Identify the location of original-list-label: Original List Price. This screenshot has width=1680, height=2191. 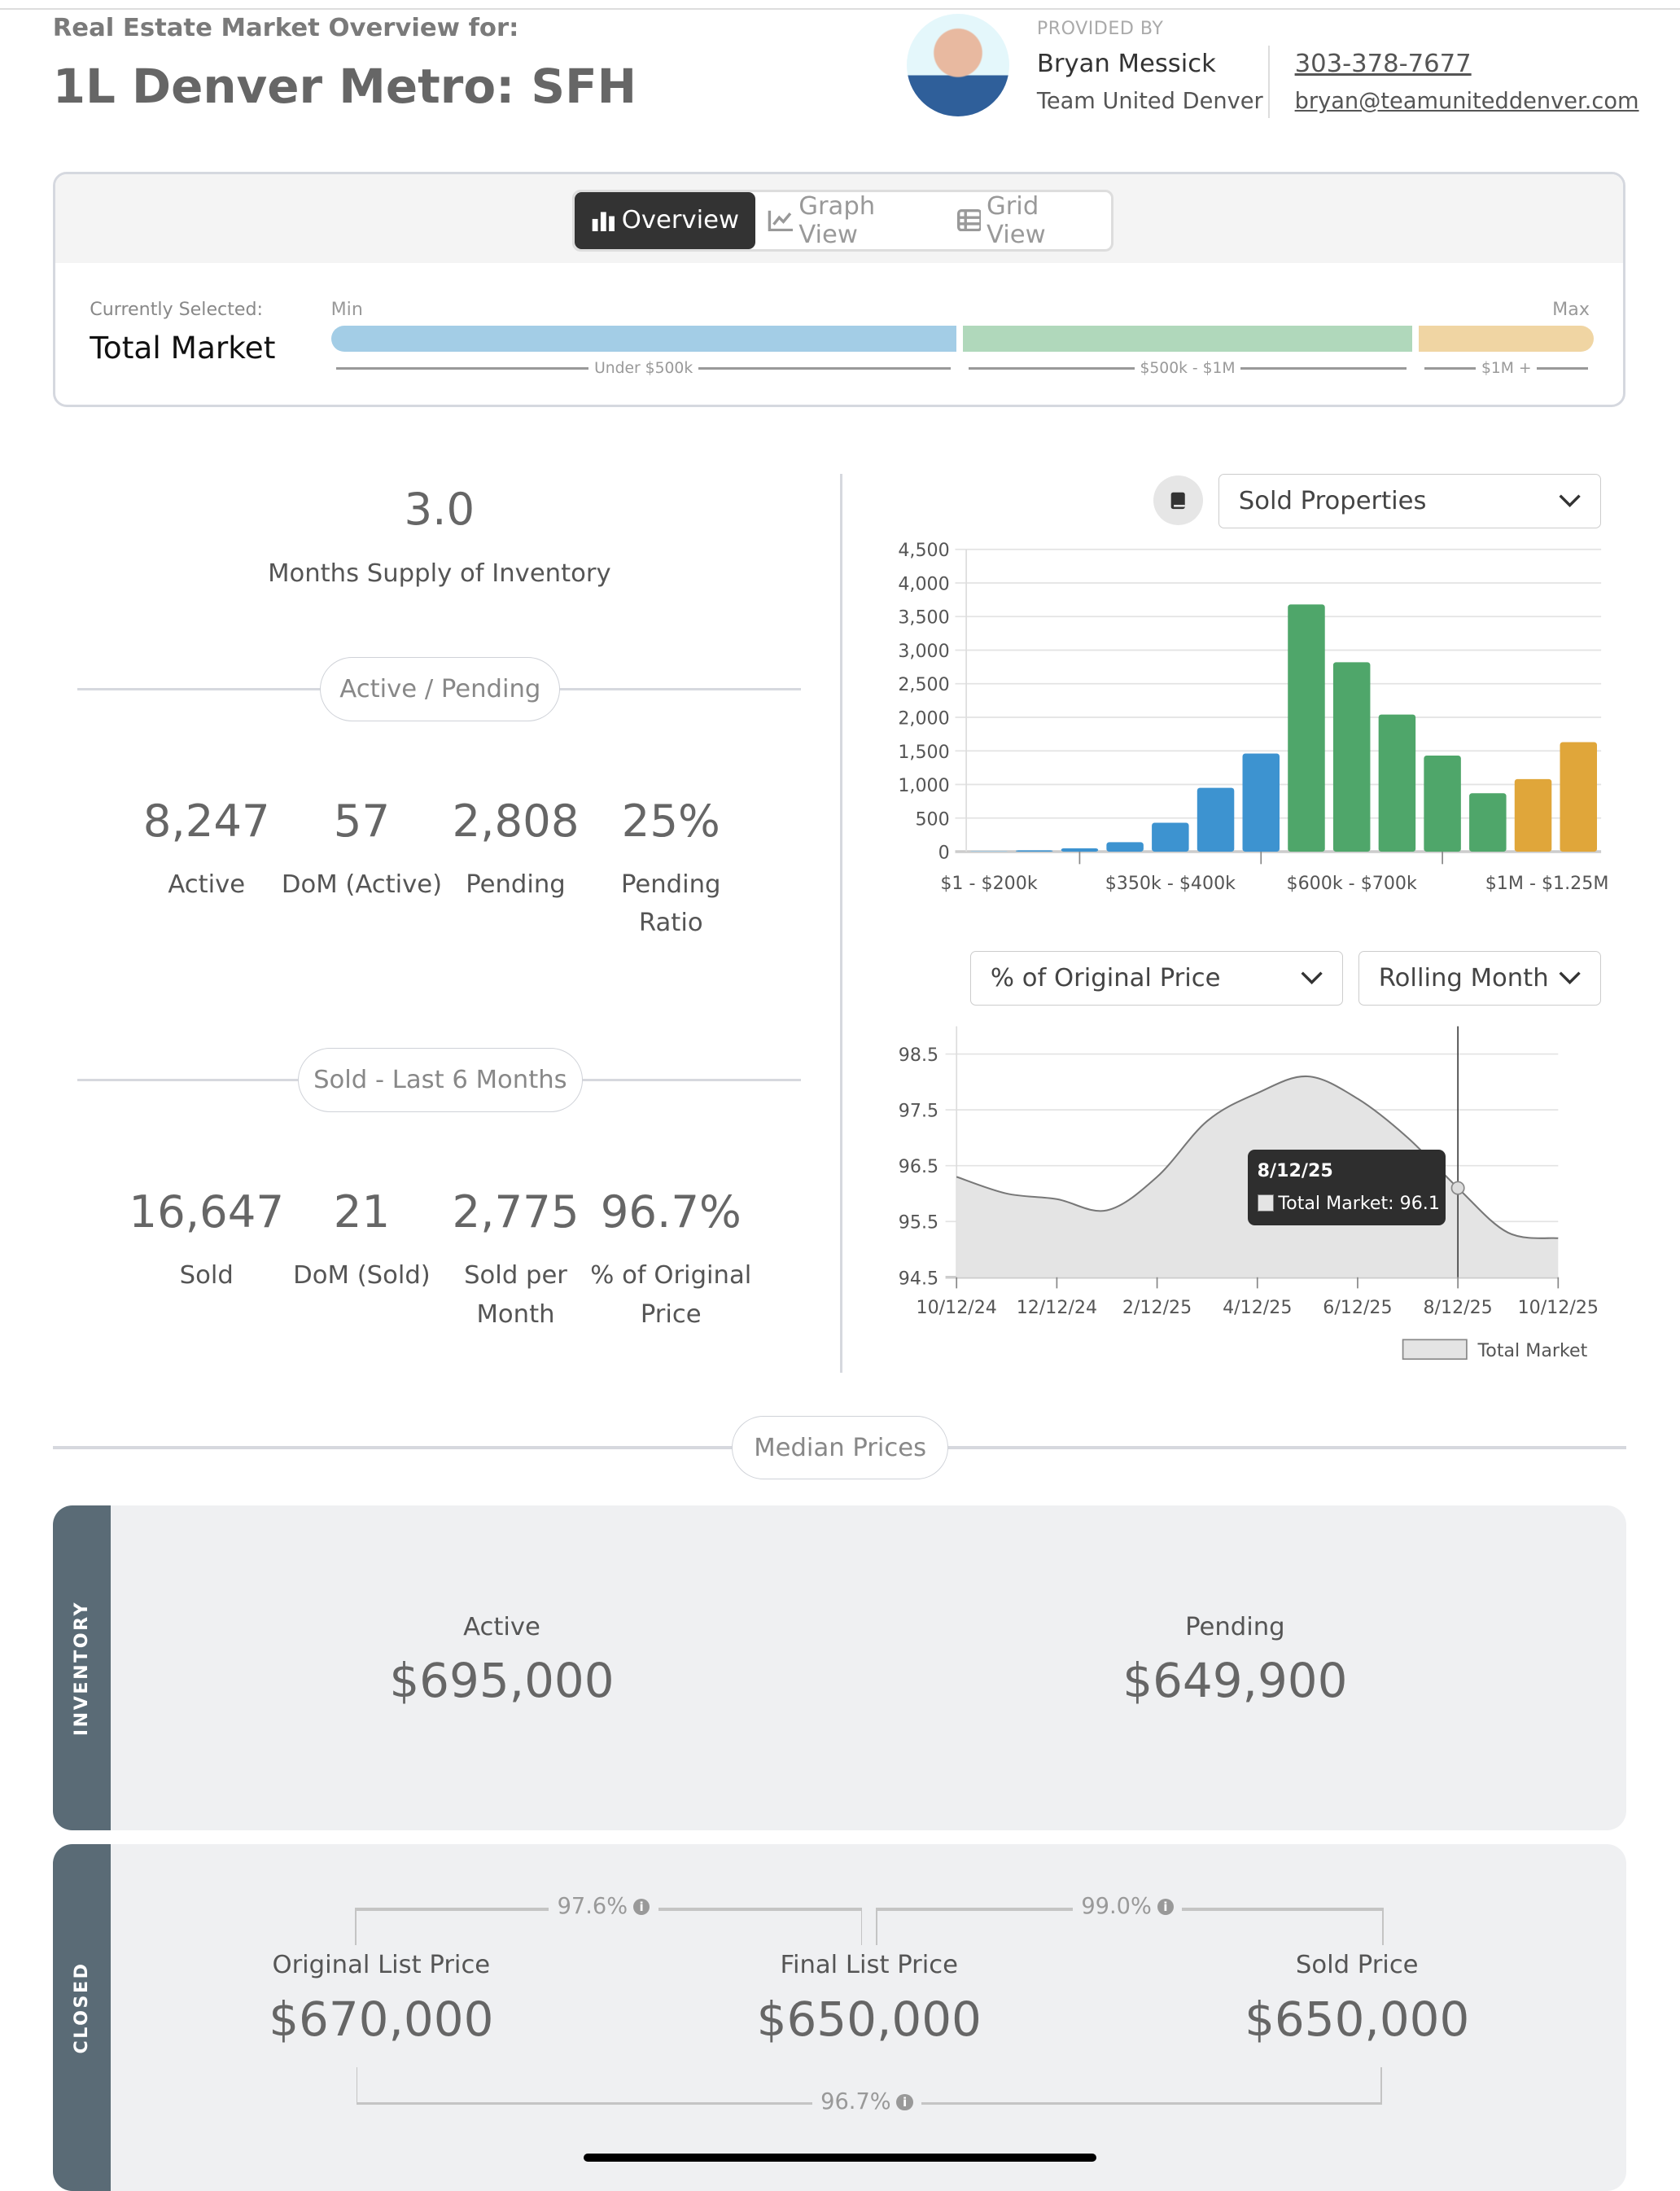
(382, 1965).